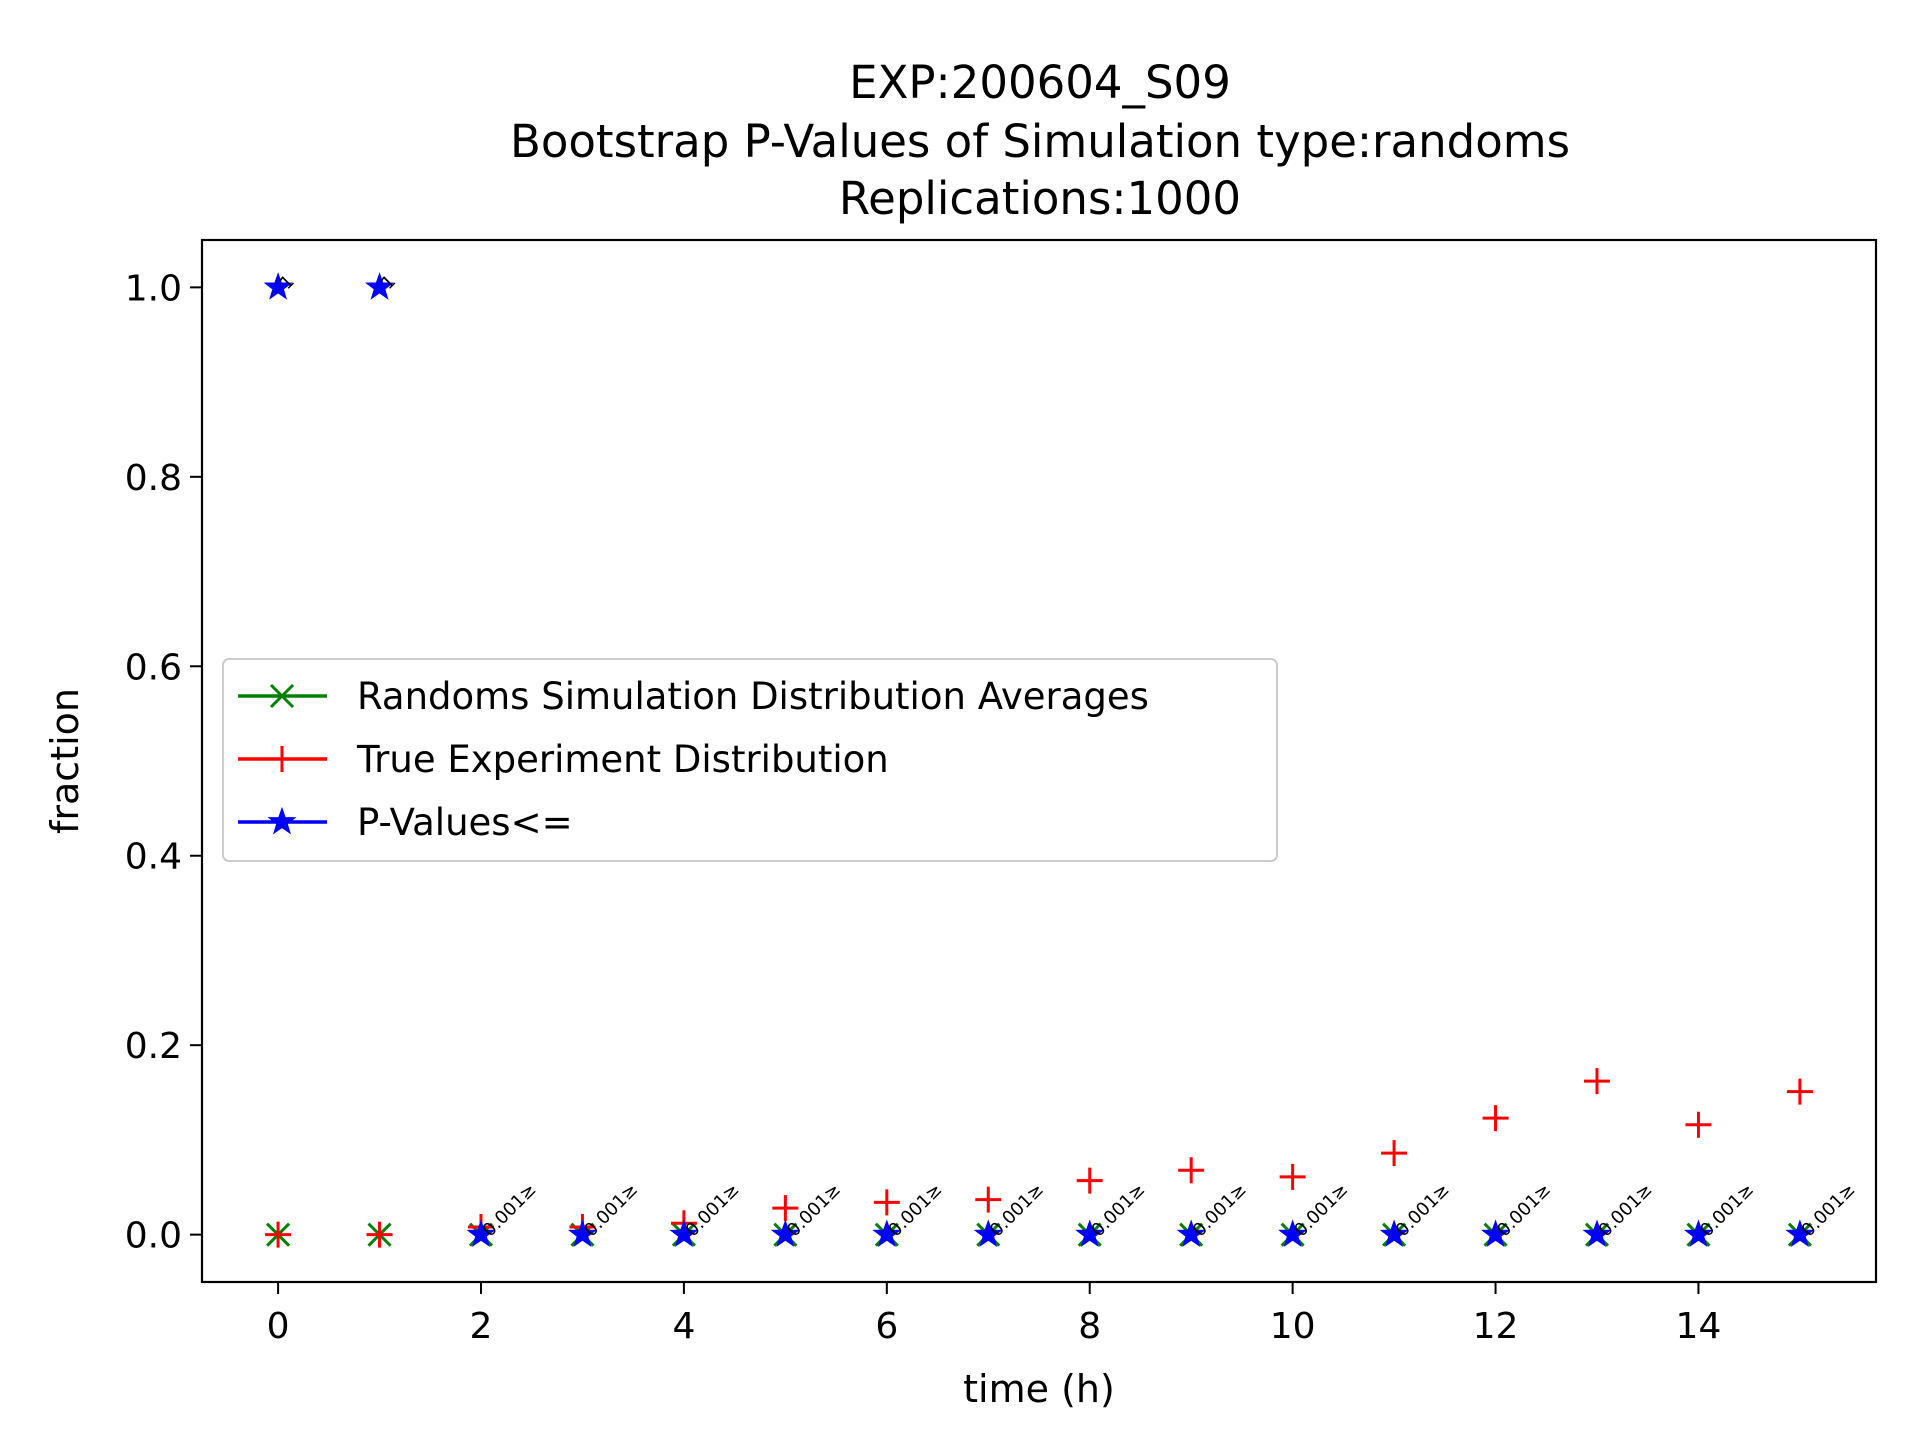 This screenshot has width=1920, height=1440. Describe the element at coordinates (481, 1326) in the screenshot. I see `x-tick-label: 2` at that location.